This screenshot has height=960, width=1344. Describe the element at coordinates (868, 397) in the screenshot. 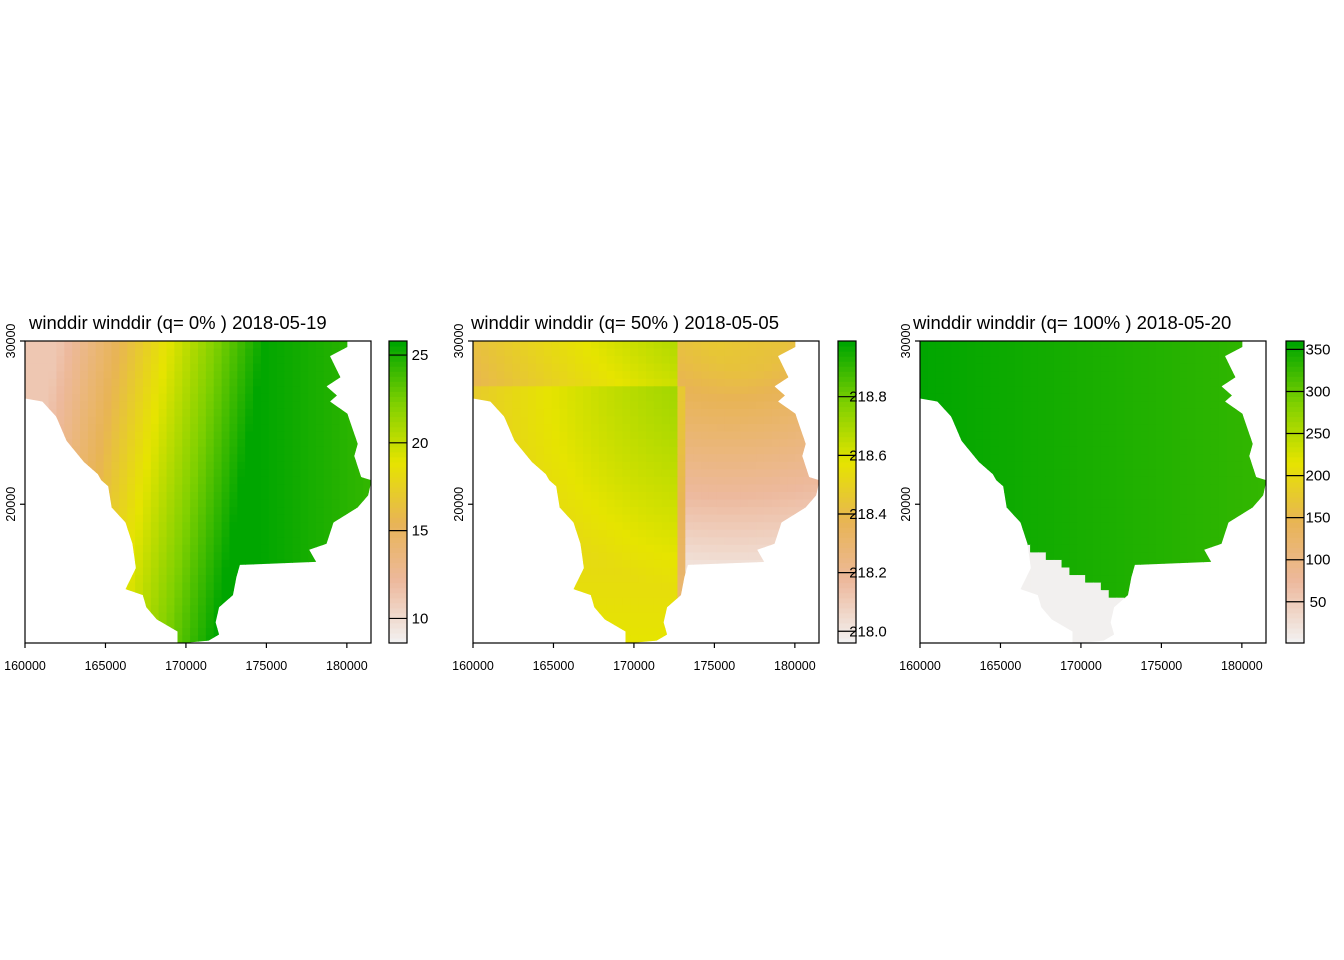

I see `legend-tick-label: 218.8` at that location.